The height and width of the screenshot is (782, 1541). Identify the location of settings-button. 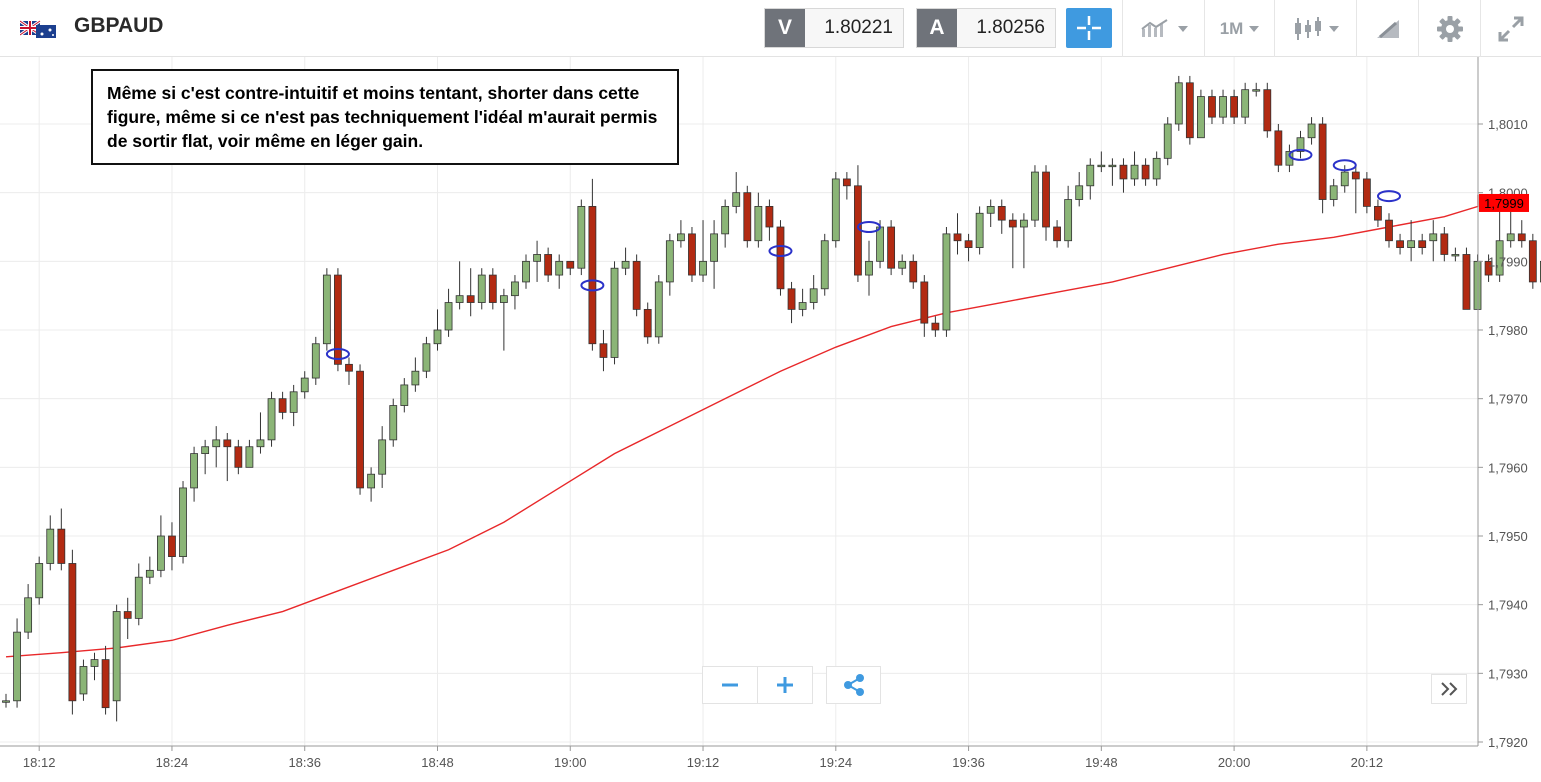
(1449, 28).